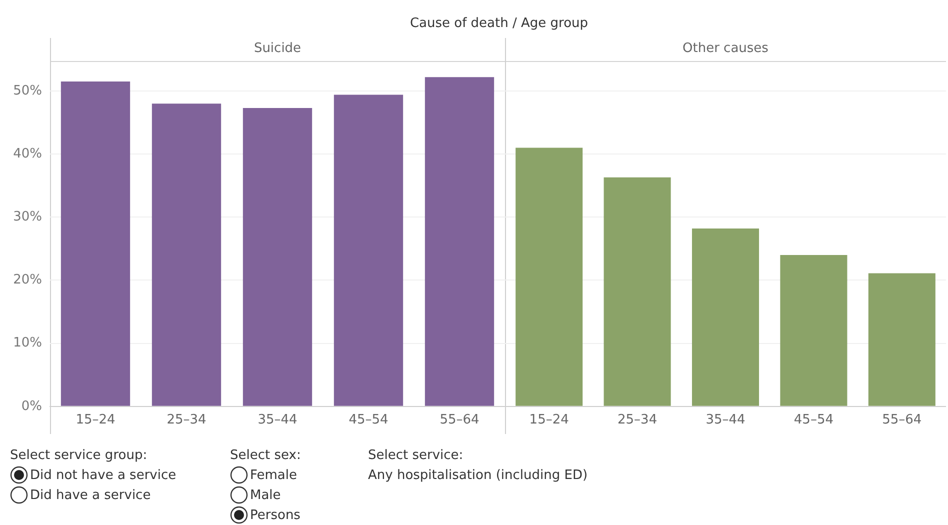 The image size is (948, 525). What do you see at coordinates (27, 154) in the screenshot?
I see `y-tick-label: 40%` at bounding box center [27, 154].